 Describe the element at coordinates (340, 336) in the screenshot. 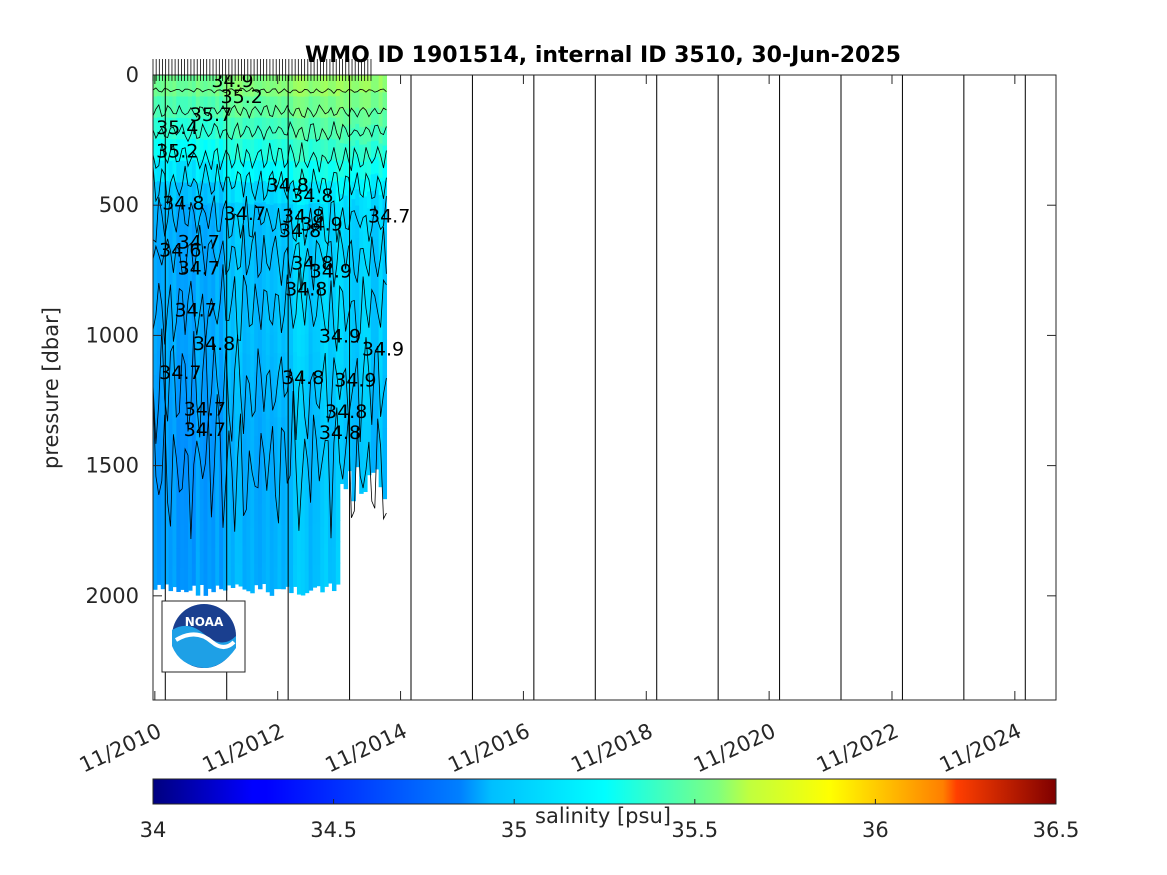

I see `contour-label: 34.9` at that location.